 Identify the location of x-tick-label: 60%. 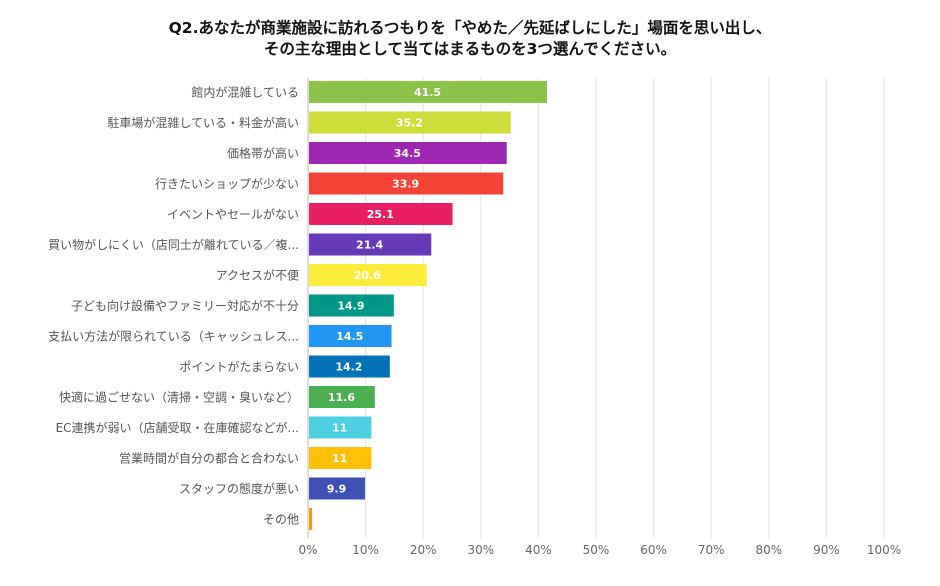
(653, 550).